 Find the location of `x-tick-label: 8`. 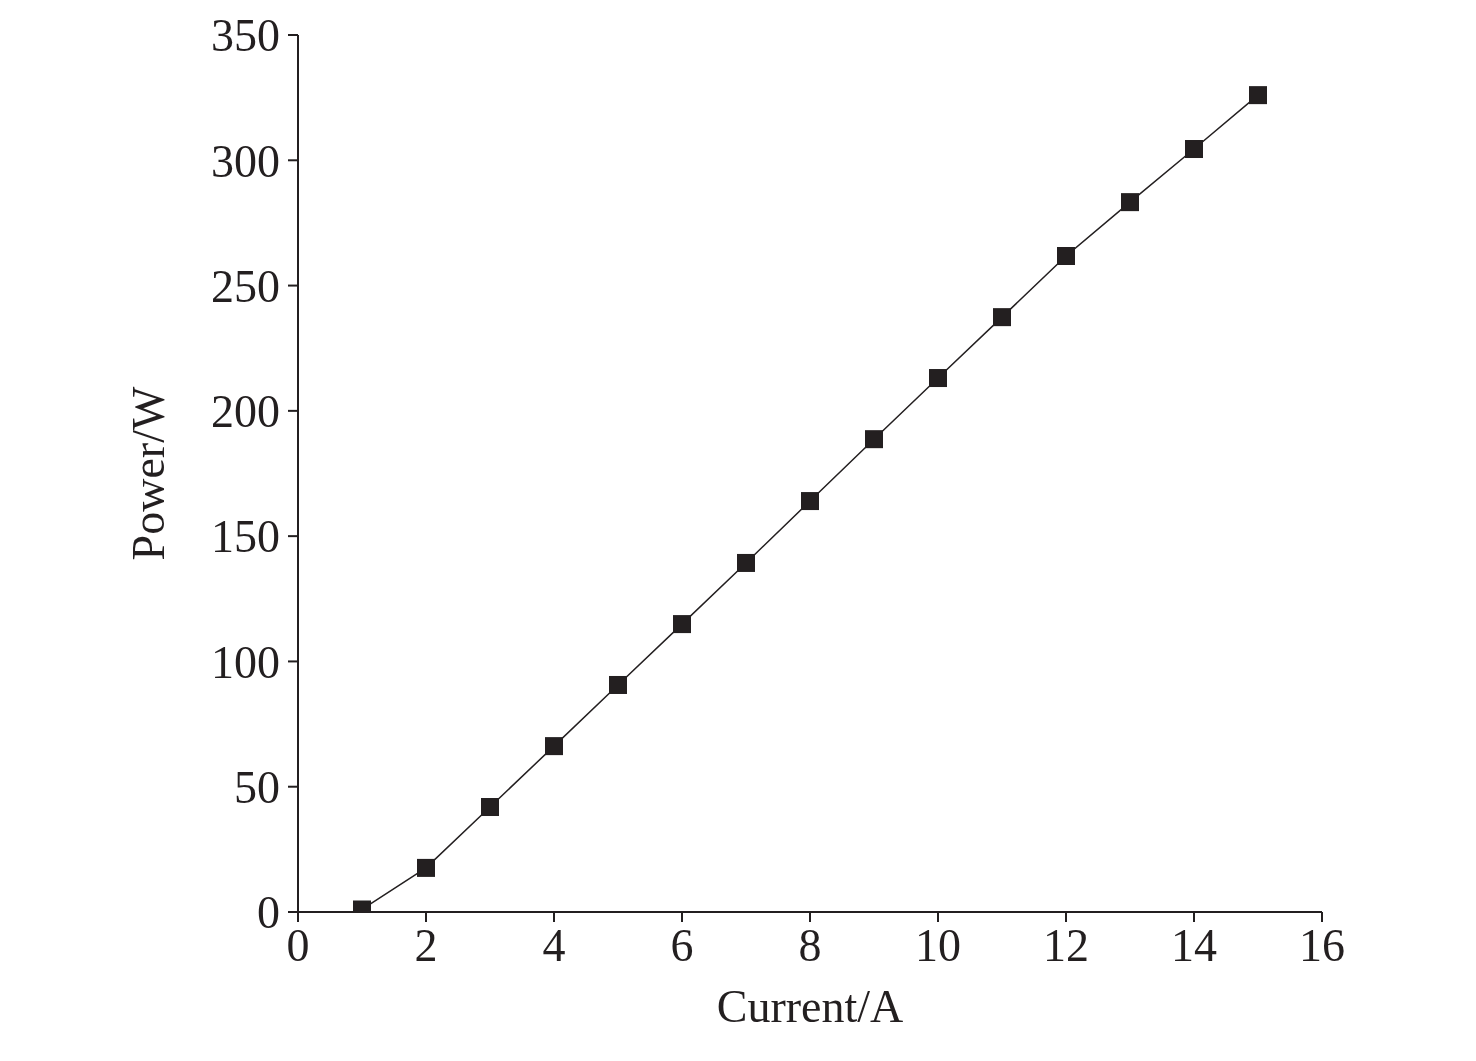

x-tick-label: 8 is located at coordinates (810, 945).